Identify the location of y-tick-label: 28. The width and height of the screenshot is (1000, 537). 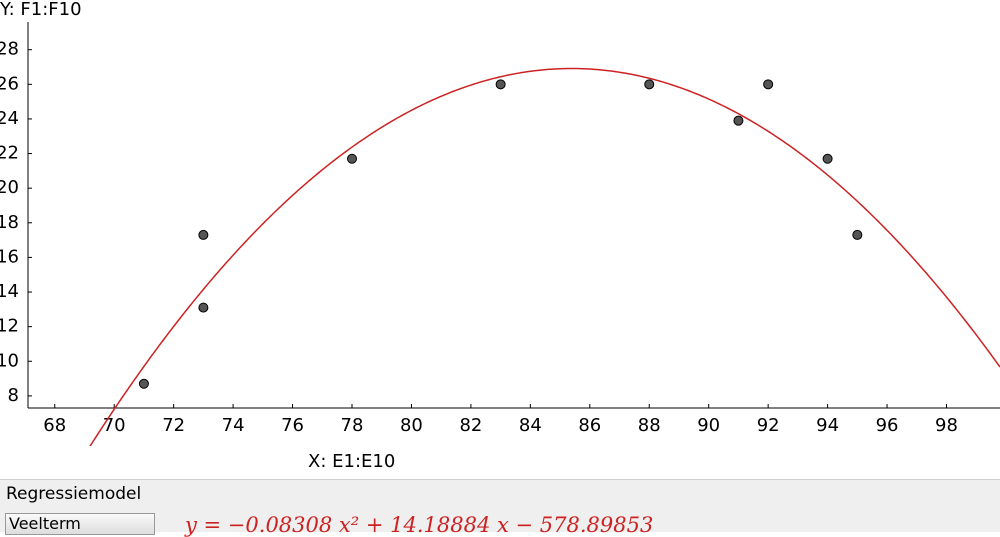
(9, 49).